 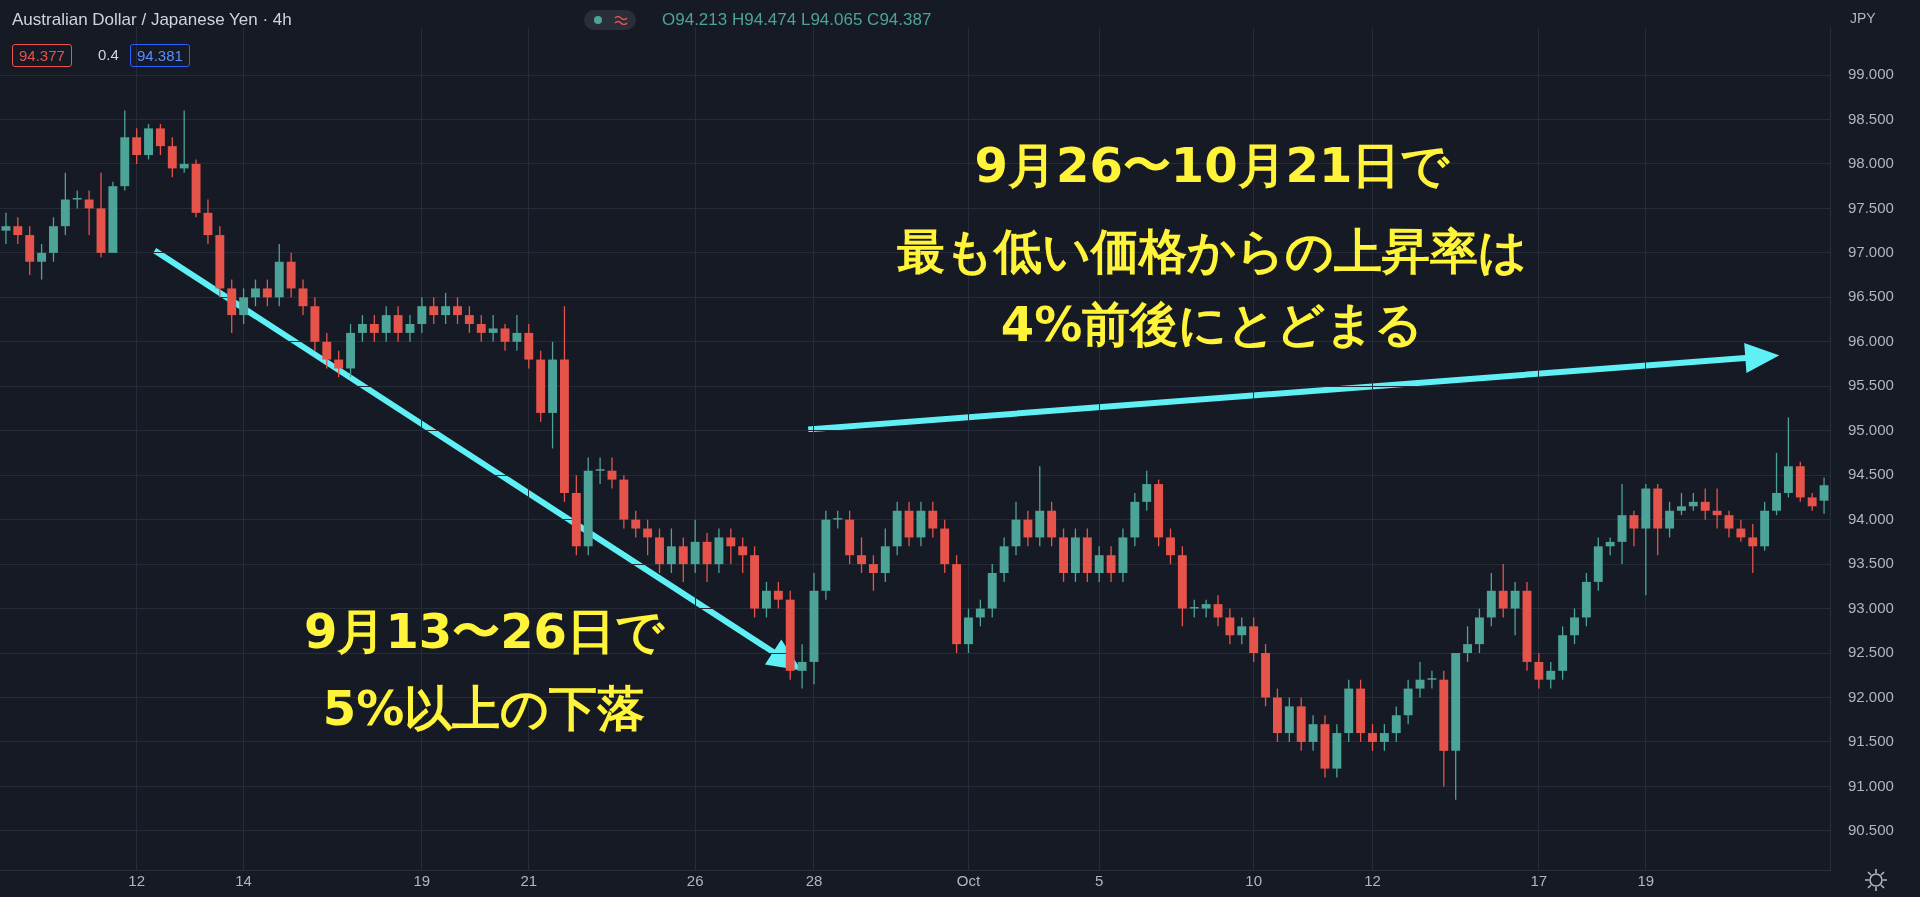 I want to click on y-tick-label: 98.500, so click(x=1871, y=118).